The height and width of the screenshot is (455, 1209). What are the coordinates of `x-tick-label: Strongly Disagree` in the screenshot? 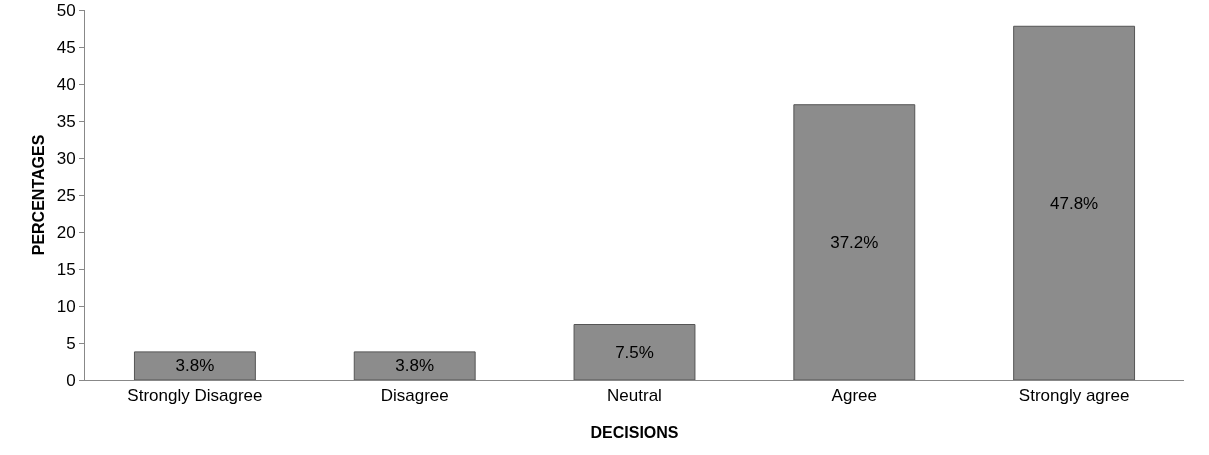 It's located at (195, 396).